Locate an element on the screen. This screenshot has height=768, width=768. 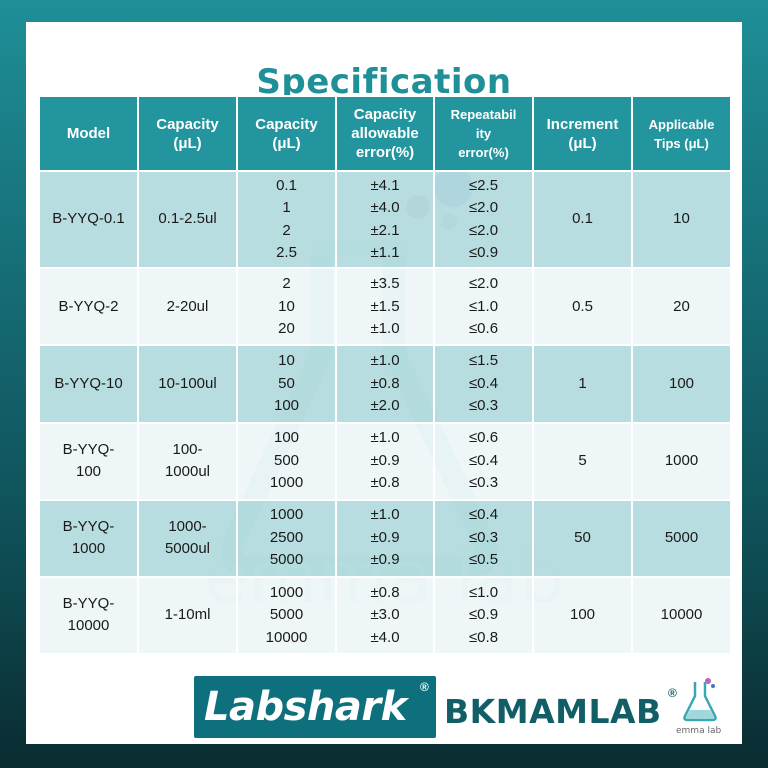
increment-cell: 0.5 is located at coordinates (582, 307).